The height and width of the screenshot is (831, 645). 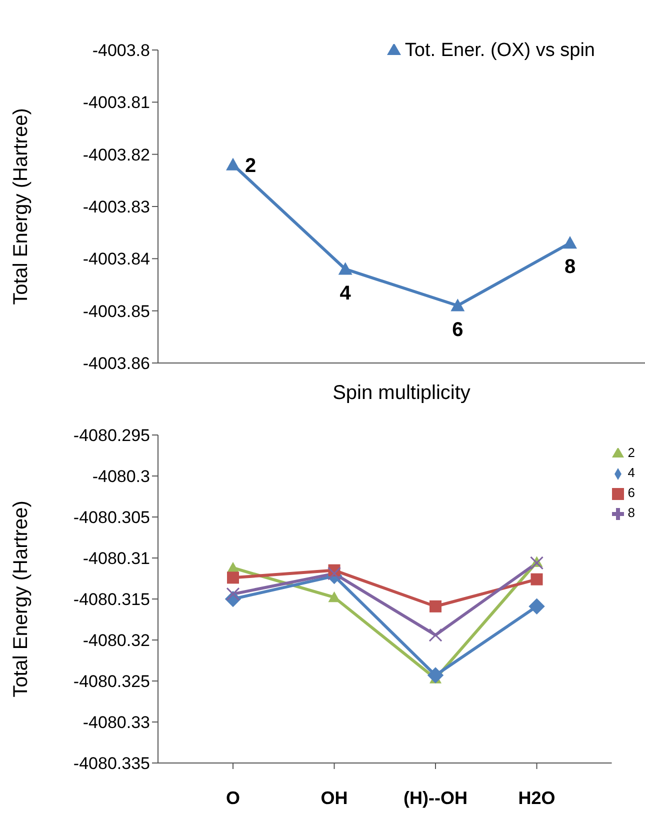 I want to click on y-tick-label: -4080.315, so click(x=111, y=600).